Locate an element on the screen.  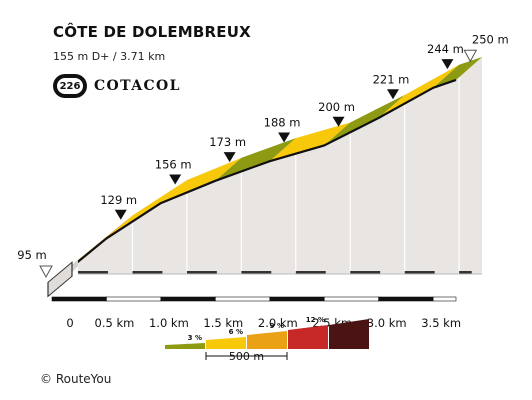
x-tick-label: 2.0 km is located at coordinates (278, 323).